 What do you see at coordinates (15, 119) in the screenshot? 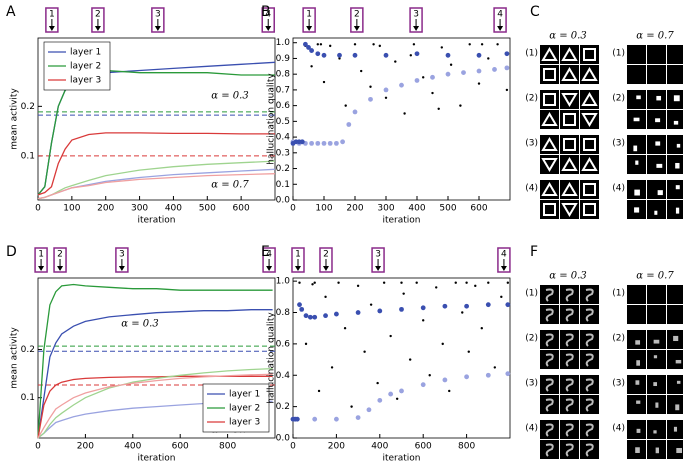
I see `y-axis-label: mean activity` at bounding box center [15, 119].